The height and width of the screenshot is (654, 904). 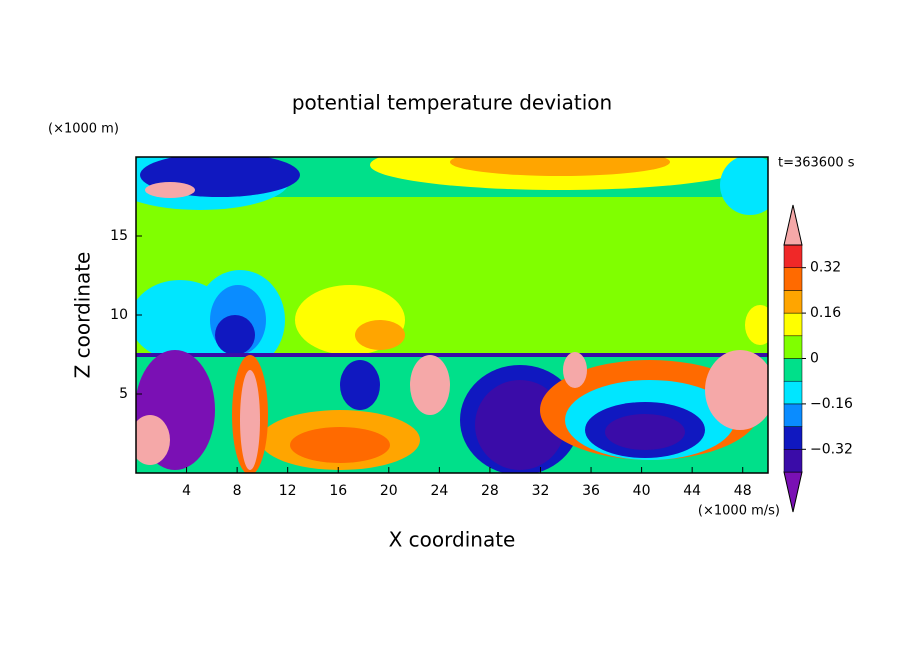 I want to click on colorbar-tick-label: 0, so click(x=814, y=359).